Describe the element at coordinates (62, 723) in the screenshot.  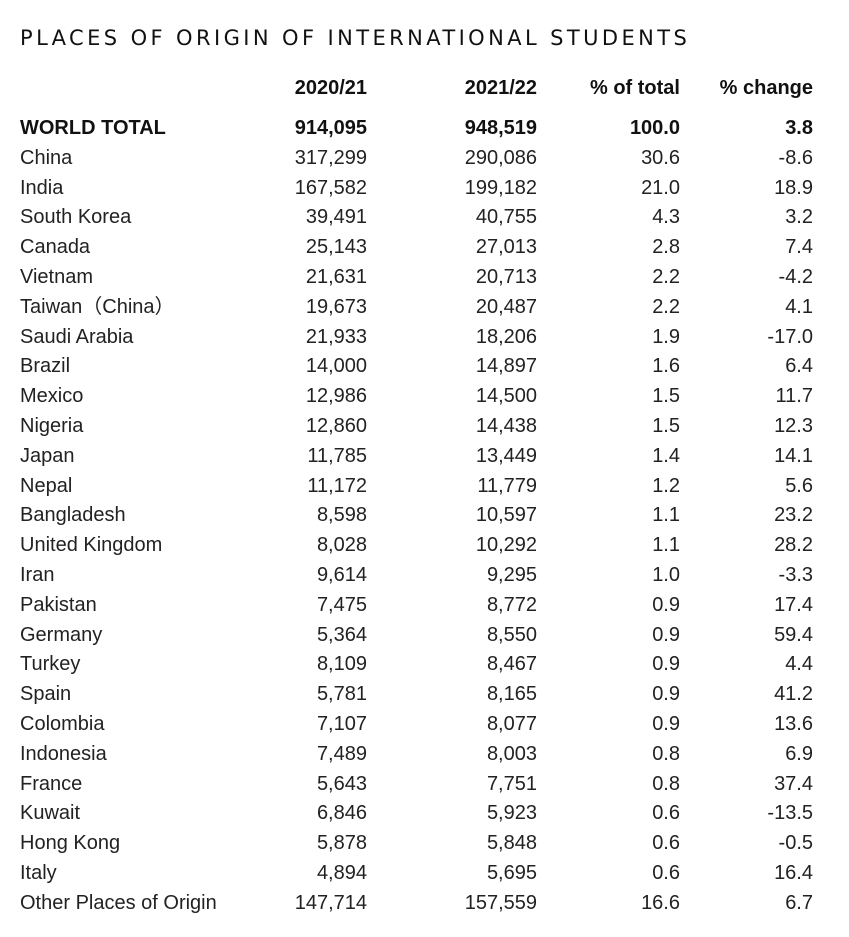
I see `place-cell: Colombia` at that location.